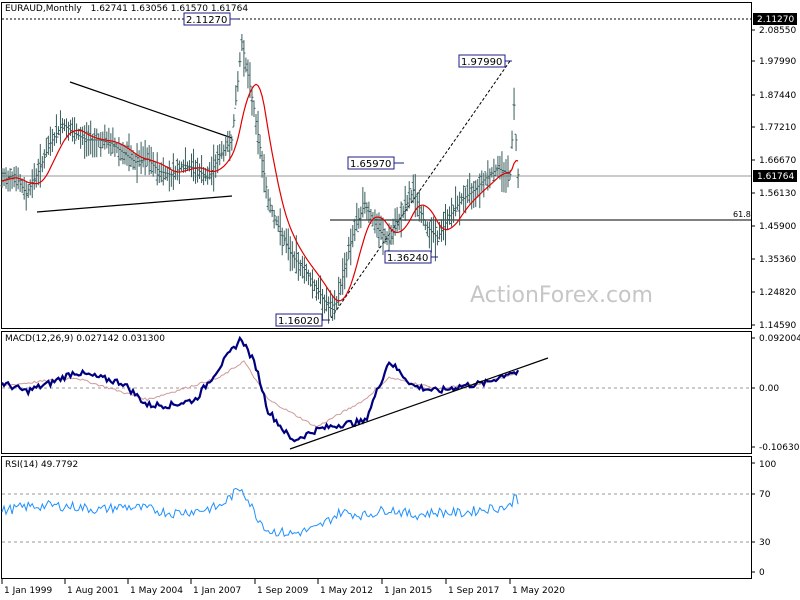 Image resolution: width=800 pixels, height=600 pixels. Describe the element at coordinates (777, 96) in the screenshot. I see `price-tick: 1.87440` at that location.